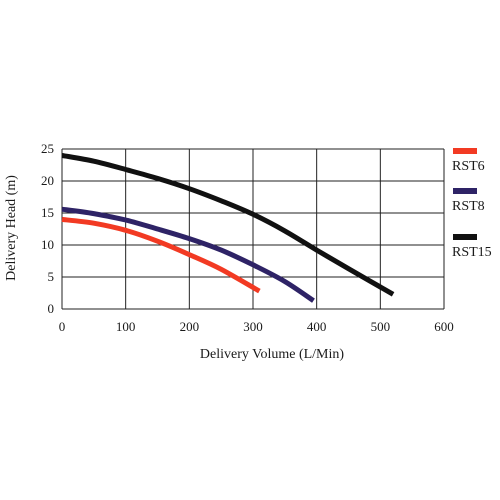 The height and width of the screenshot is (500, 500). I want to click on series-line-rst8, so click(188, 254).